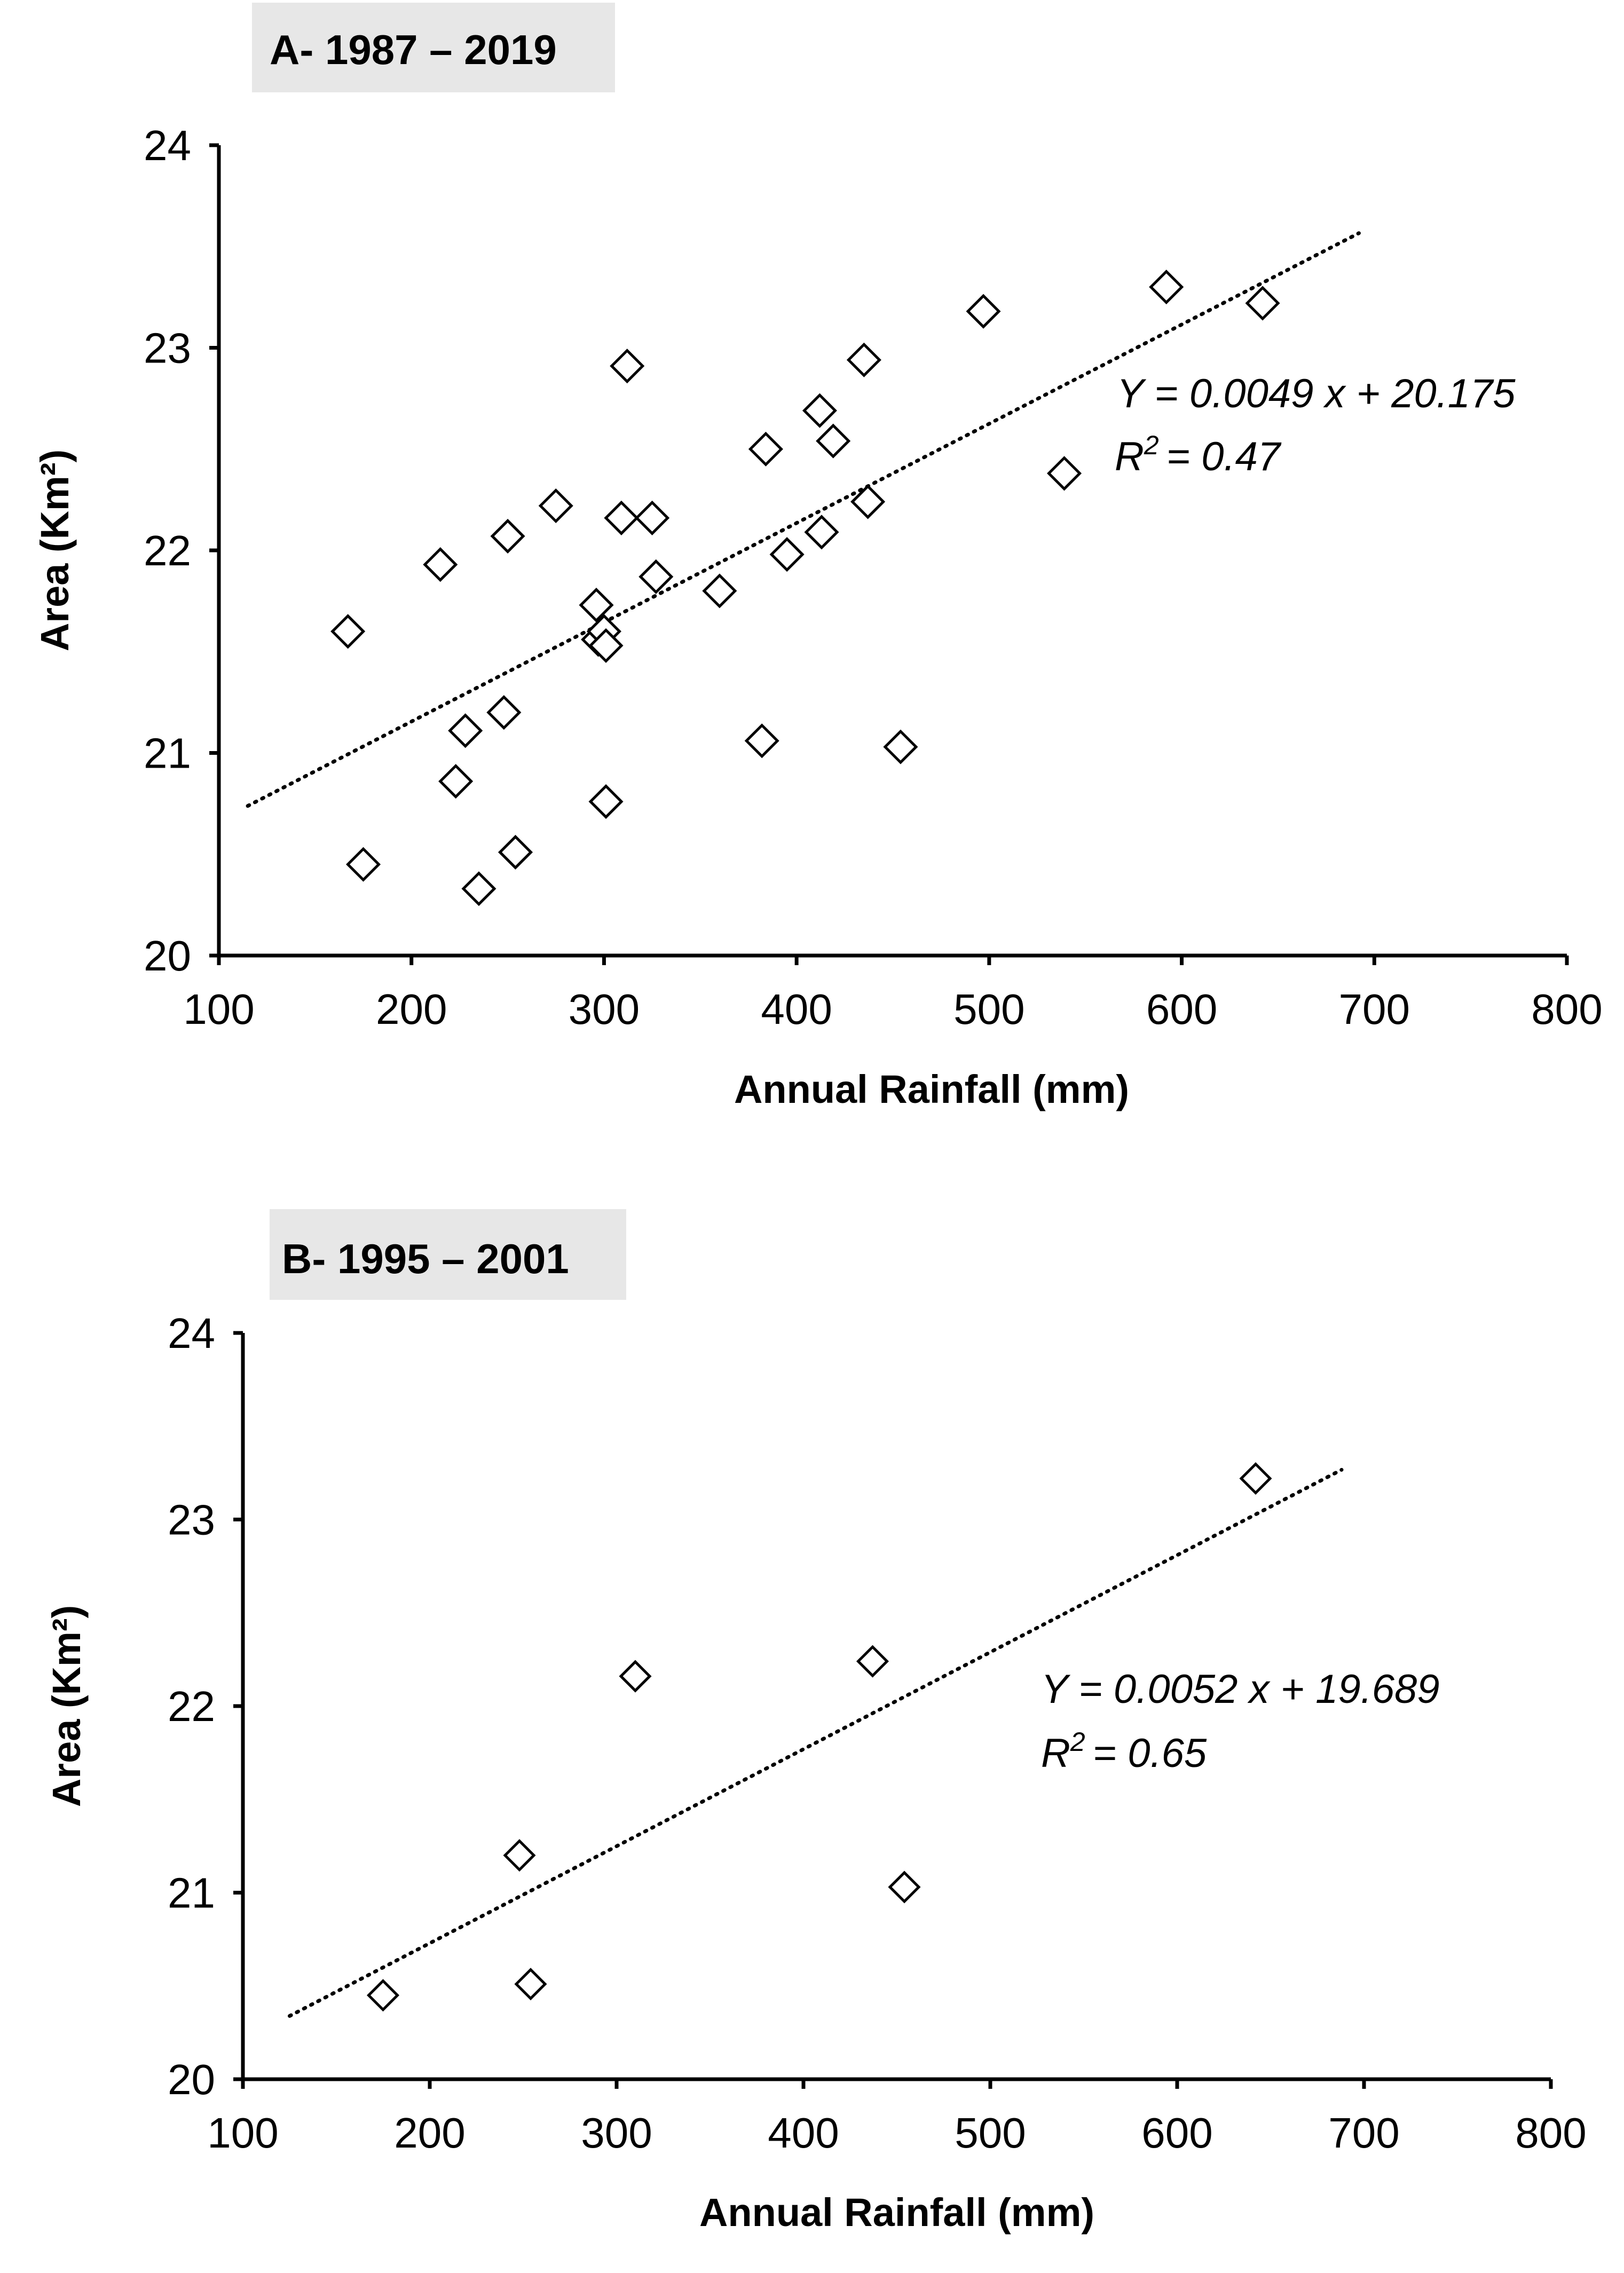 The image size is (1624, 2273). I want to click on panel-a-x-ticks: 100 200 300 400 500 600 700 800, so click(893, 994).